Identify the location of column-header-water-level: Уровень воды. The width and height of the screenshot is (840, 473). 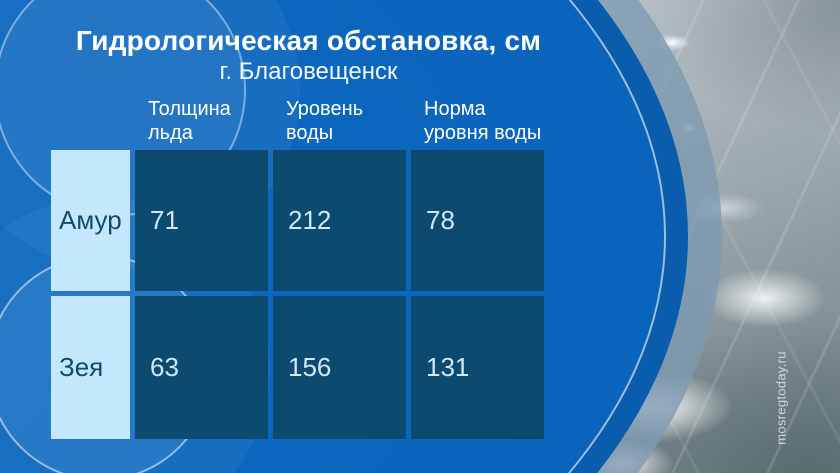
(325, 121).